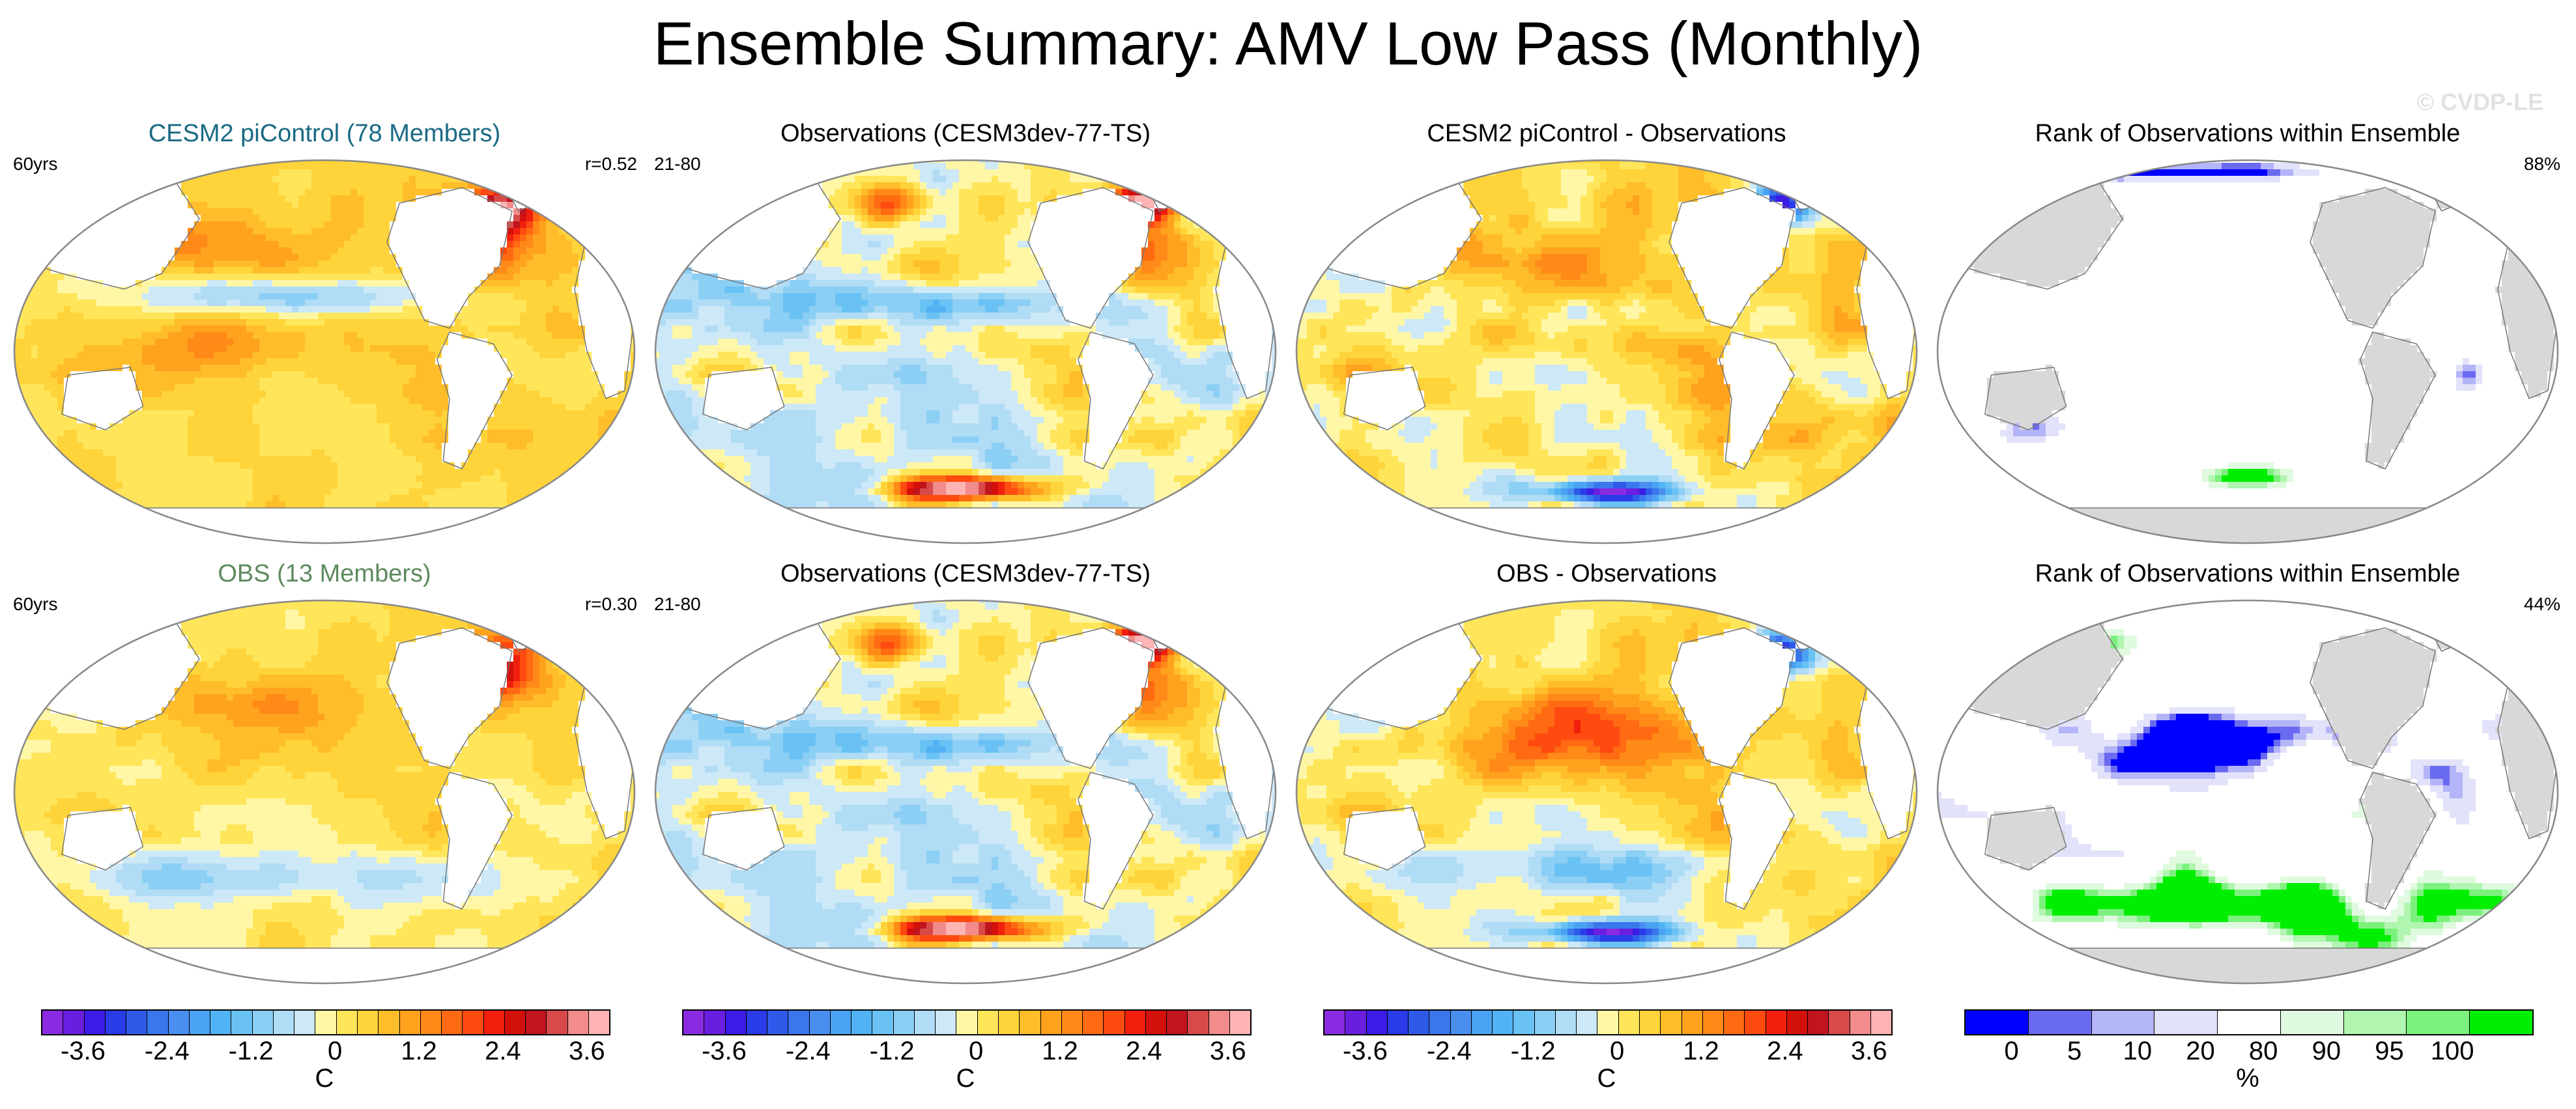 This screenshot has width=2576, height=1109. I want to click on colorbar-tick-label: 20, so click(2200, 1051).